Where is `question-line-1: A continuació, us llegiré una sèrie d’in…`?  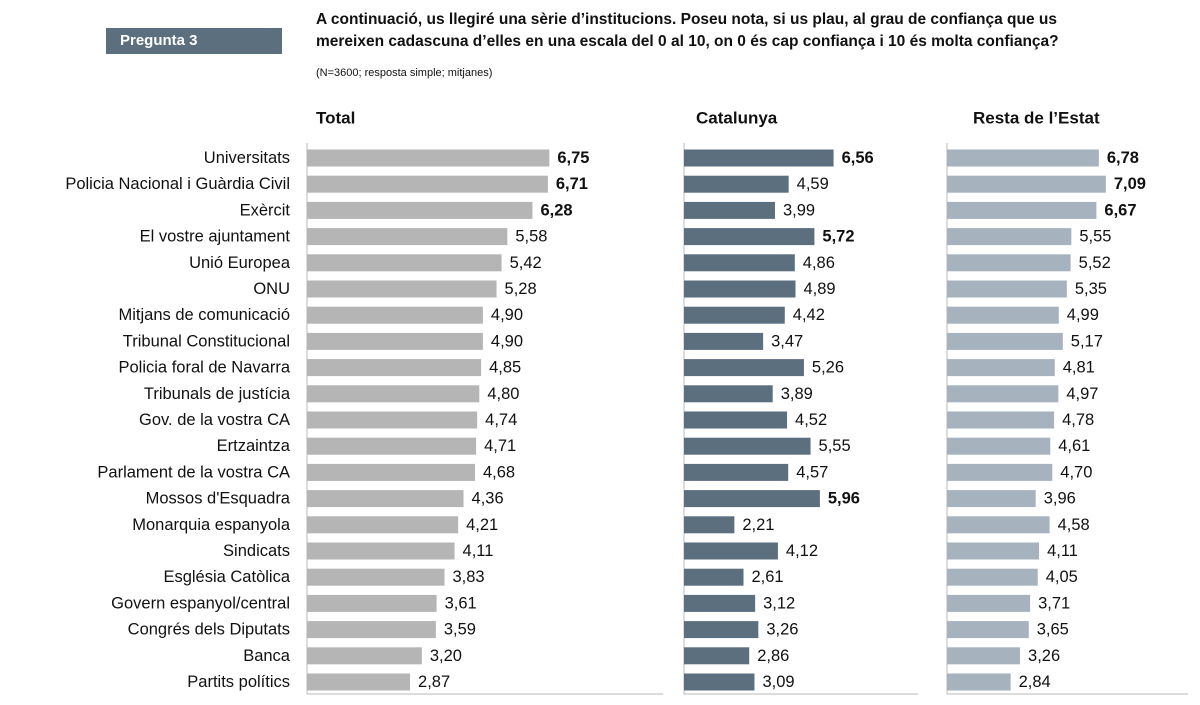 question-line-1: A continuació, us llegiré una sèrie d’in… is located at coordinates (686, 19).